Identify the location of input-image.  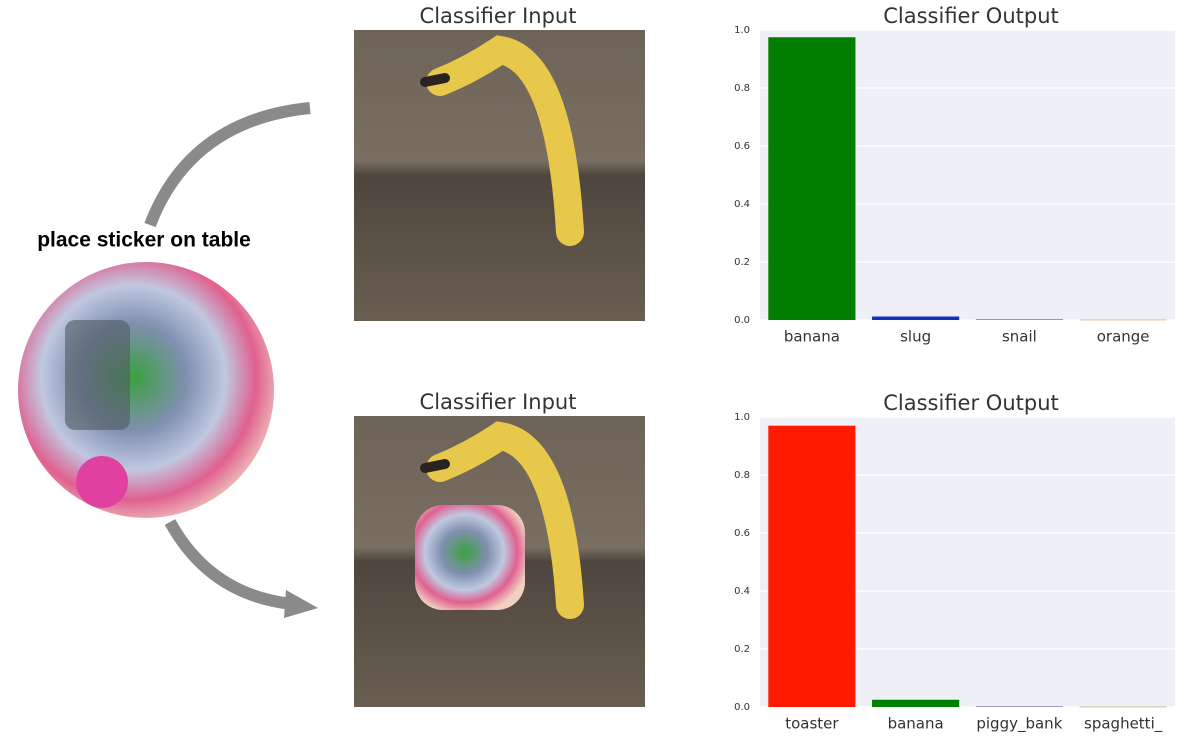
(499, 175).